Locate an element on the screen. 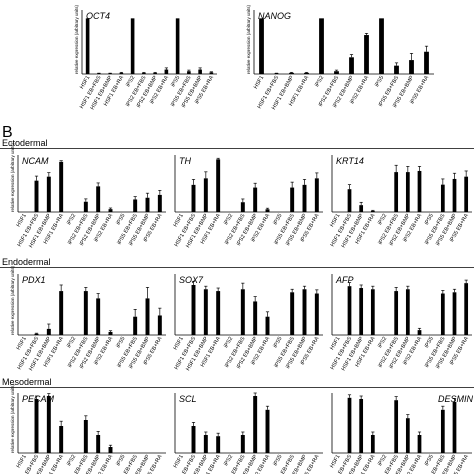  chart-title: KRT14 is located at coordinates (350, 161).